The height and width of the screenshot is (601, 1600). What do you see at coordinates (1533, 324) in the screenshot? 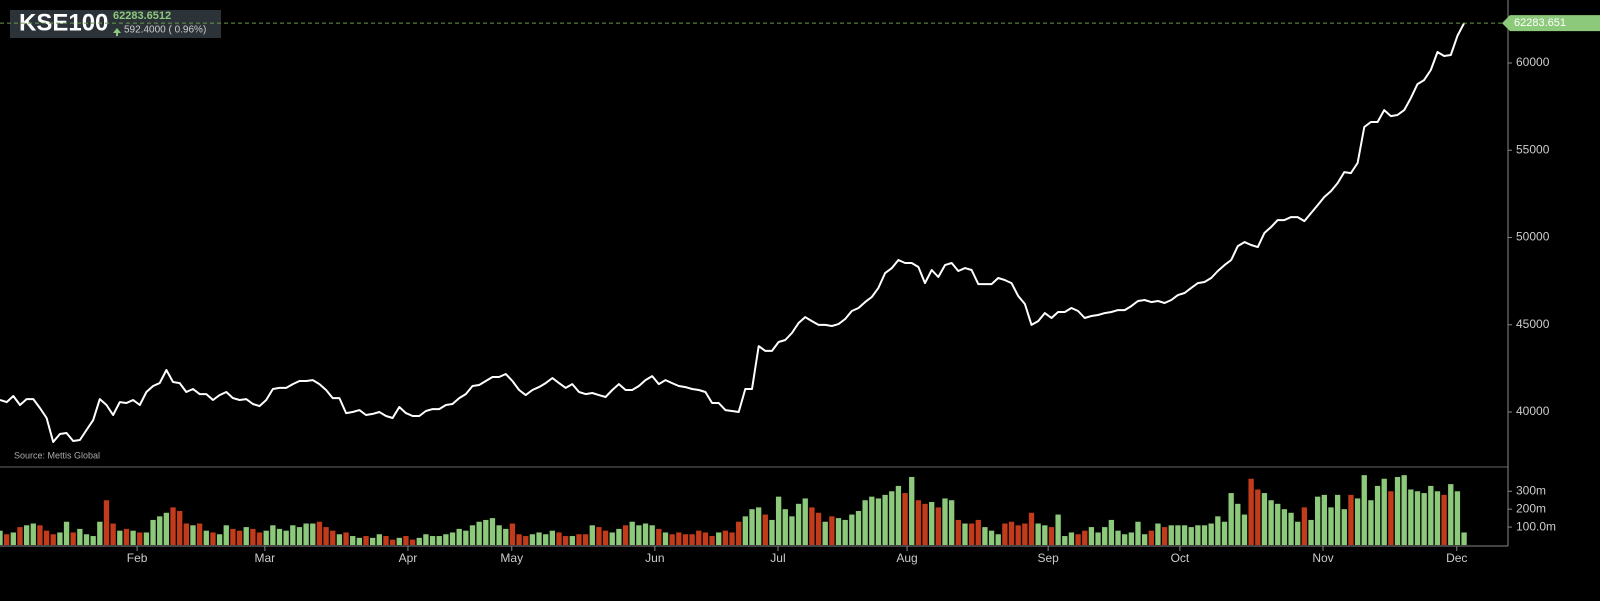
I see `y-tick-label: 45000` at bounding box center [1533, 324].